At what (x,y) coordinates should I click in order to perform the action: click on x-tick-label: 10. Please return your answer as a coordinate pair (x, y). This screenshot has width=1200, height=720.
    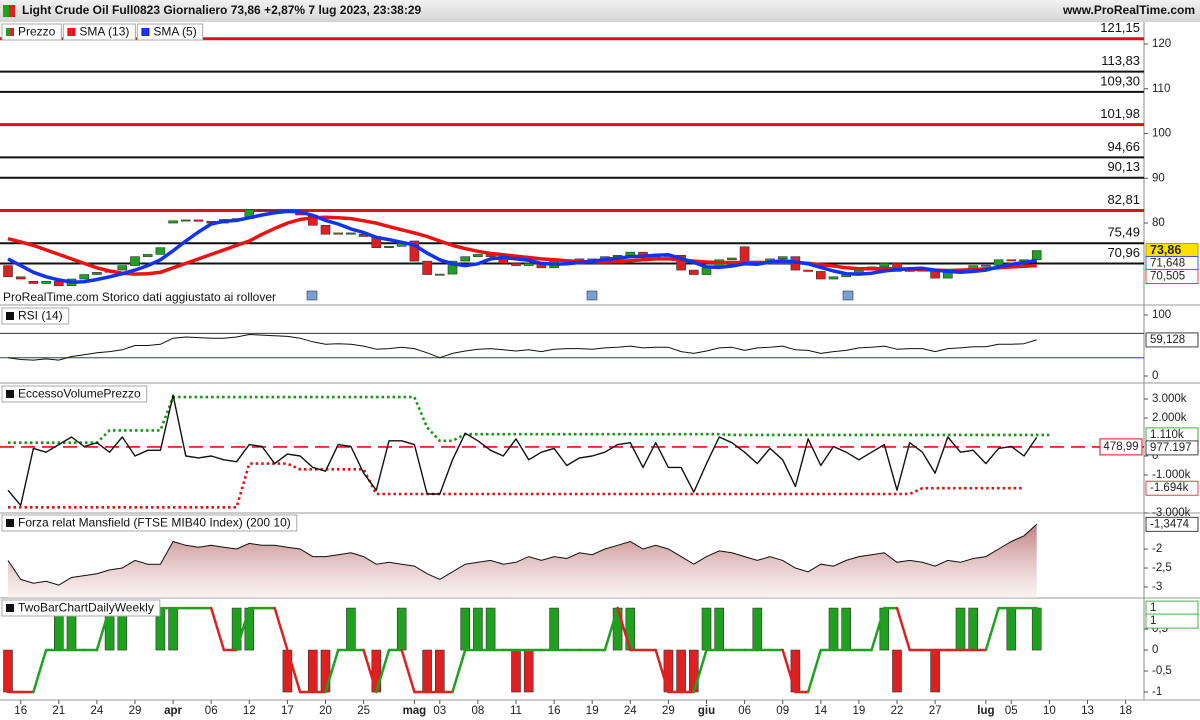
    Looking at the image, I should click on (1049, 711).